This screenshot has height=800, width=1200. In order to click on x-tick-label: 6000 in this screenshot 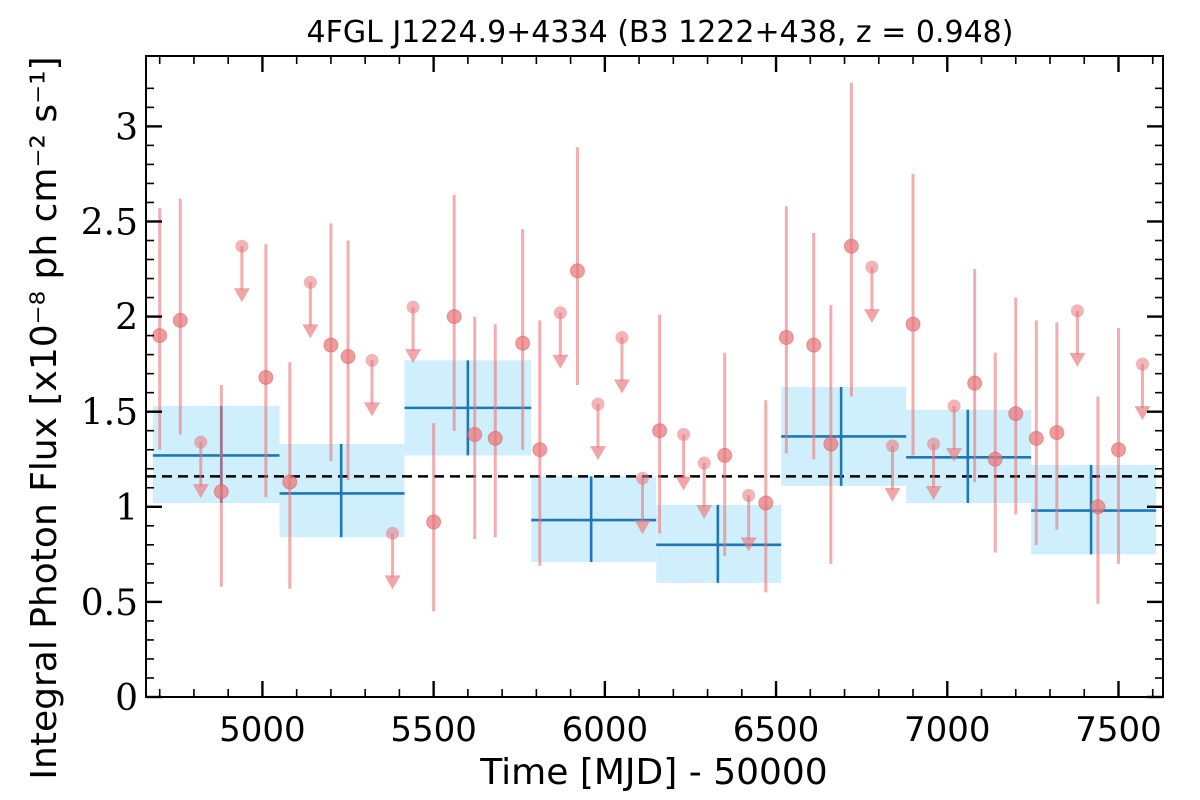, I will do `click(605, 730)`.